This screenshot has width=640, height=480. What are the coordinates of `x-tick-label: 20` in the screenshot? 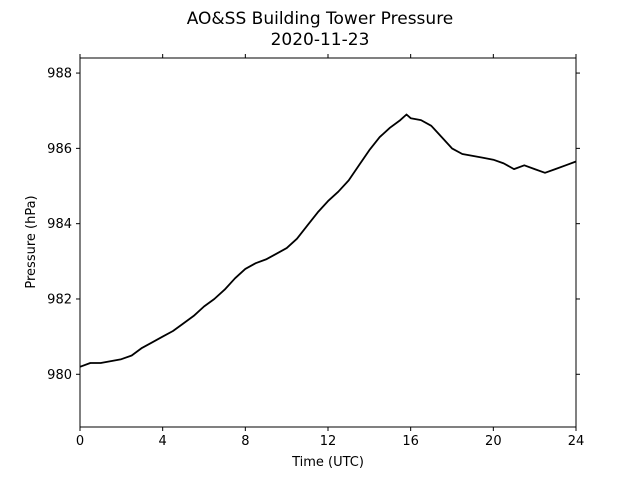 It's located at (493, 441).